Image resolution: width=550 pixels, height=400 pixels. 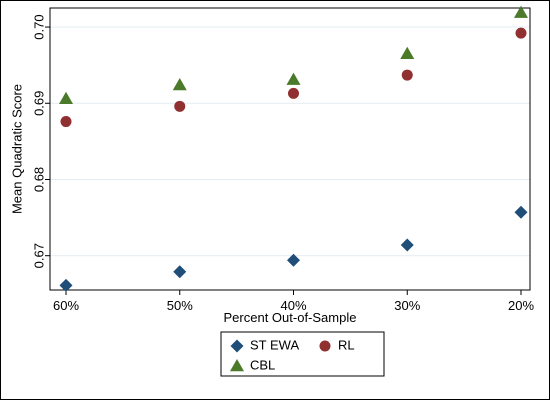 What do you see at coordinates (16, 149) in the screenshot?
I see `y-axis-title: Mean Quadratic Score` at bounding box center [16, 149].